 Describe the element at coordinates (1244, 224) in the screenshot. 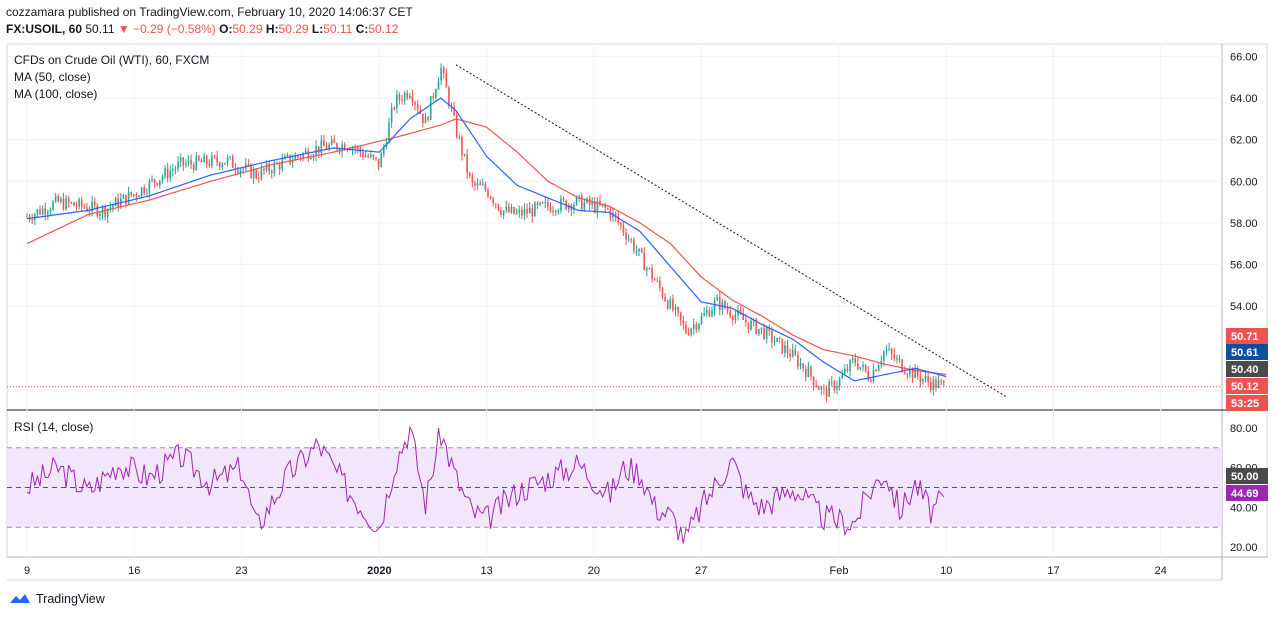

I see `price-tick-label: 58.00` at that location.